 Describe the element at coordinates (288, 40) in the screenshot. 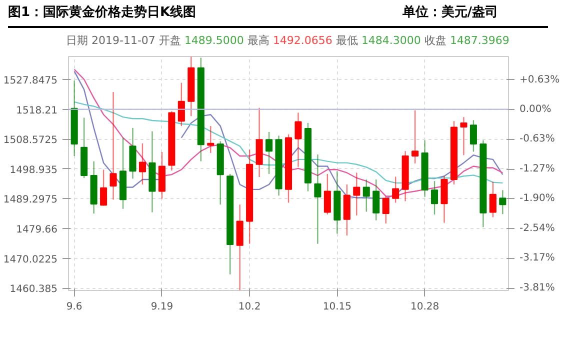

I see `text: 日期 2019-11-07 开盘 1489.5000 最高 1492.0656 最低 1484.3000 收盘 1487.3969` at that location.